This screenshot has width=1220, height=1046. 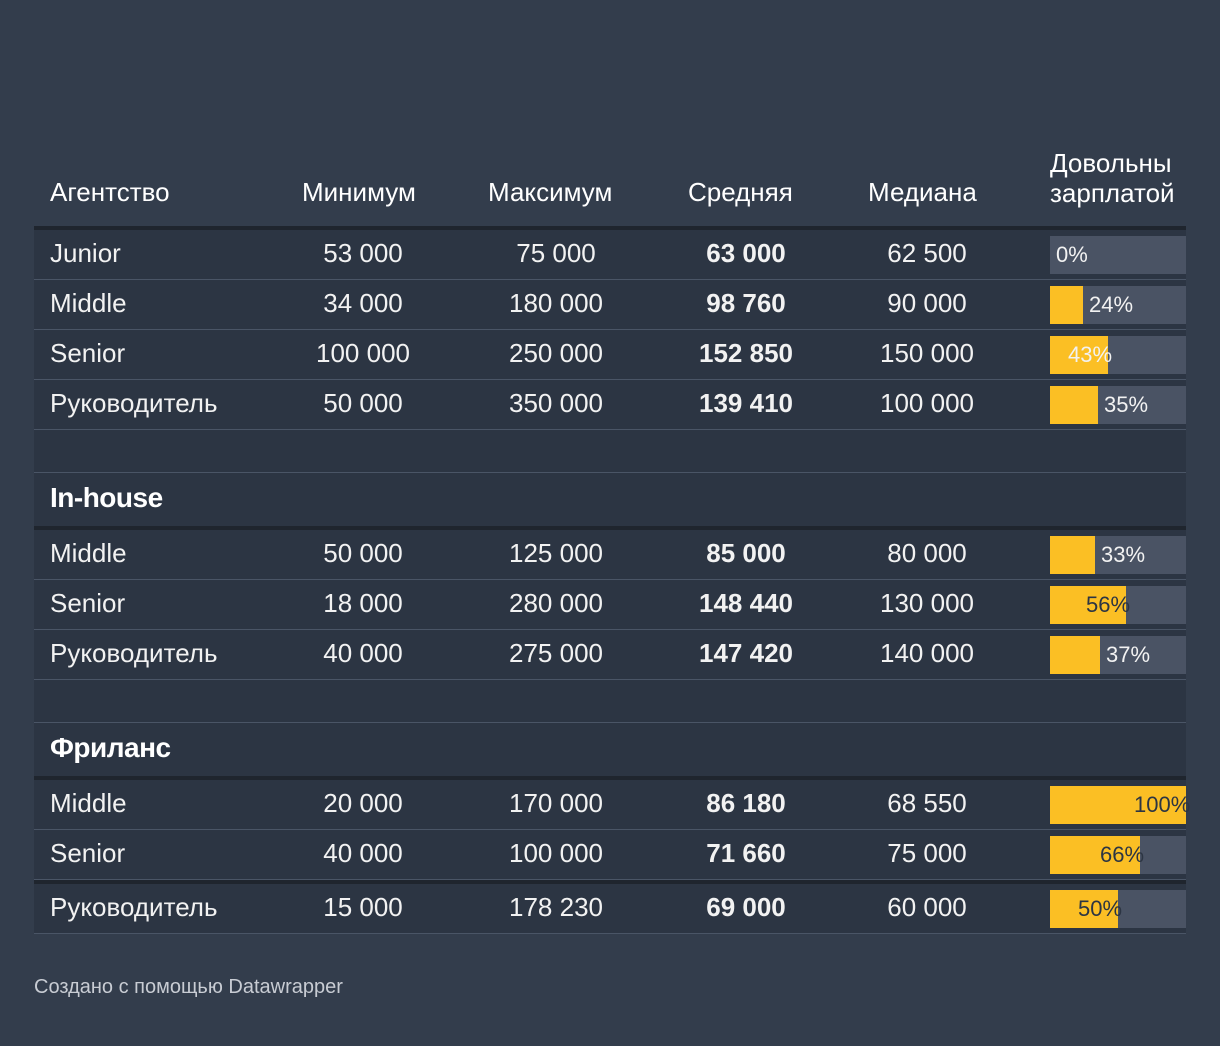 What do you see at coordinates (1118, 255) in the screenshot?
I see `satisfaction-bar: 0%` at bounding box center [1118, 255].